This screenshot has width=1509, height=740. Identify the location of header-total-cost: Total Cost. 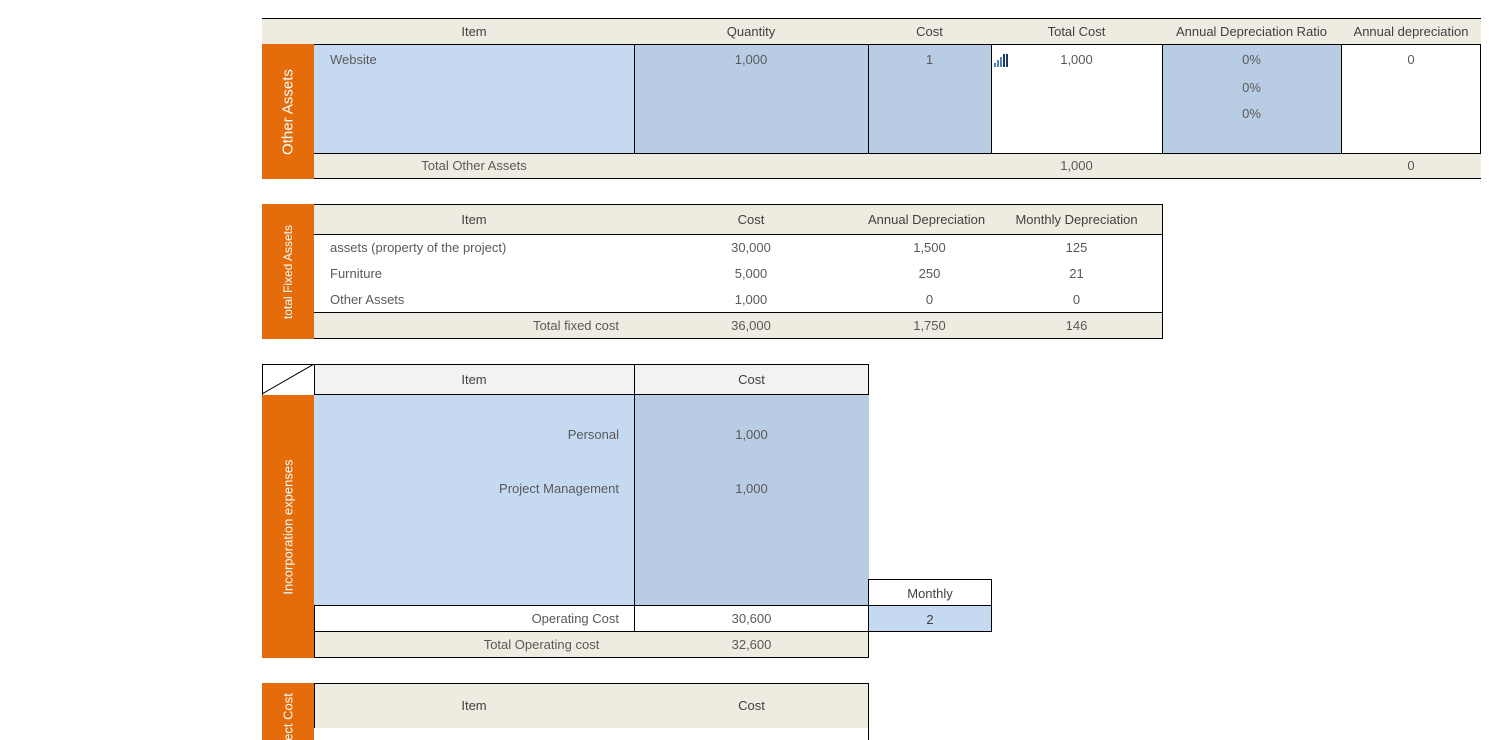
(1076, 31).